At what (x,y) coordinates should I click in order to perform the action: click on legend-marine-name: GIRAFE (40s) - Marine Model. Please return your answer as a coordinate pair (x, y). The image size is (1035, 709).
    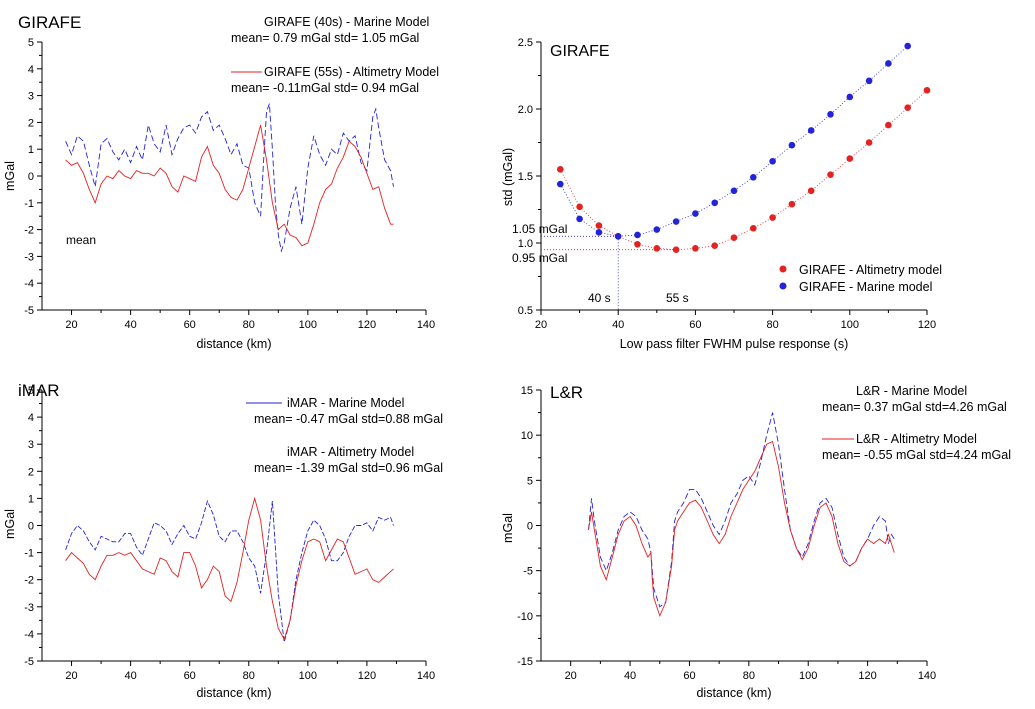
    Looking at the image, I should click on (346, 22).